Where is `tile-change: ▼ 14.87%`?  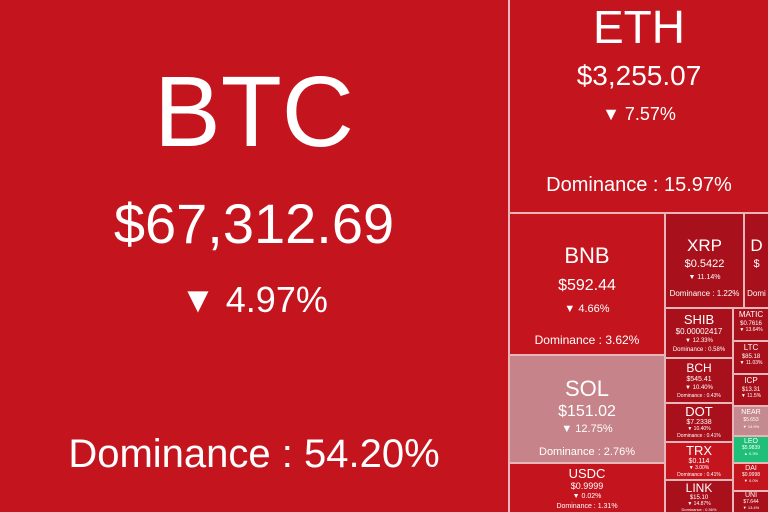
tile-change: ▼ 14.87% is located at coordinates (699, 504).